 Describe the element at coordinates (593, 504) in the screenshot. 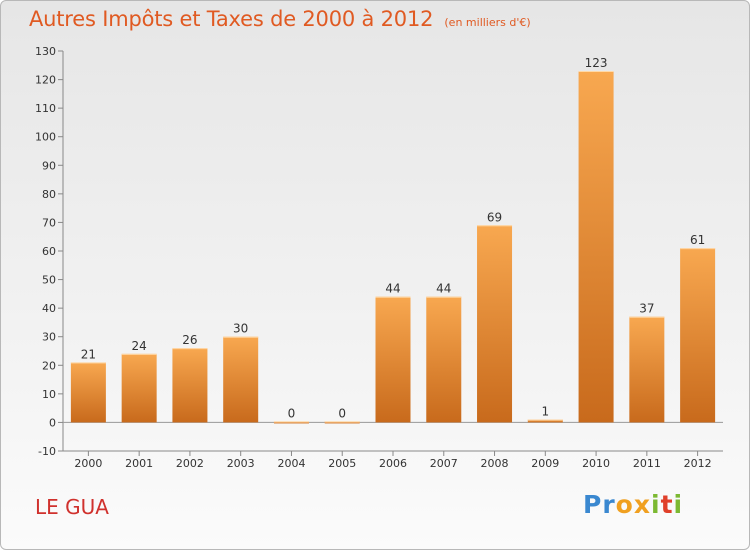

I see `logo-letter: P` at that location.